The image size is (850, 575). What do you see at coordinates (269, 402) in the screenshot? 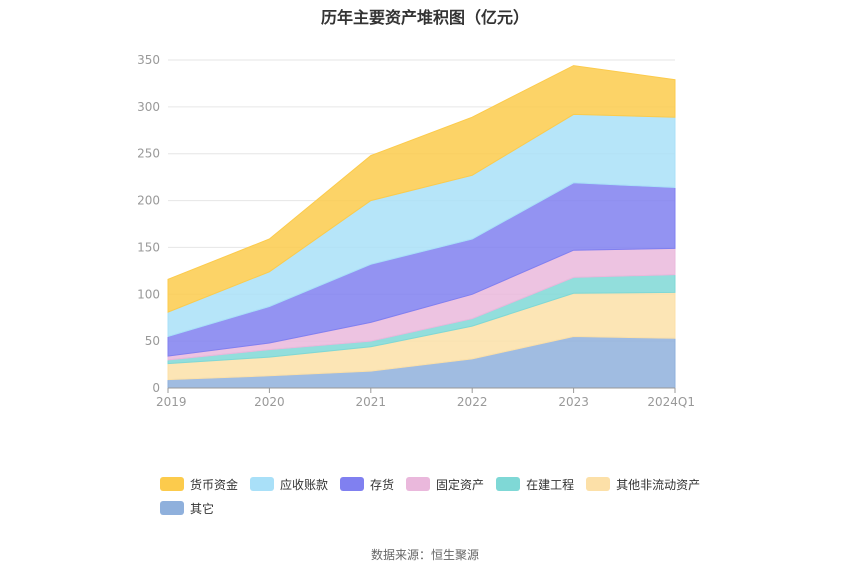
I see `x-tick-label: 2020` at bounding box center [269, 402].